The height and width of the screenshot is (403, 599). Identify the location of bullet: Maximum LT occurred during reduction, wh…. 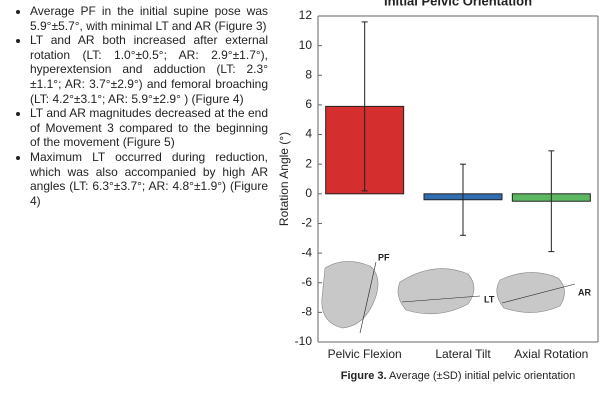
(149, 179).